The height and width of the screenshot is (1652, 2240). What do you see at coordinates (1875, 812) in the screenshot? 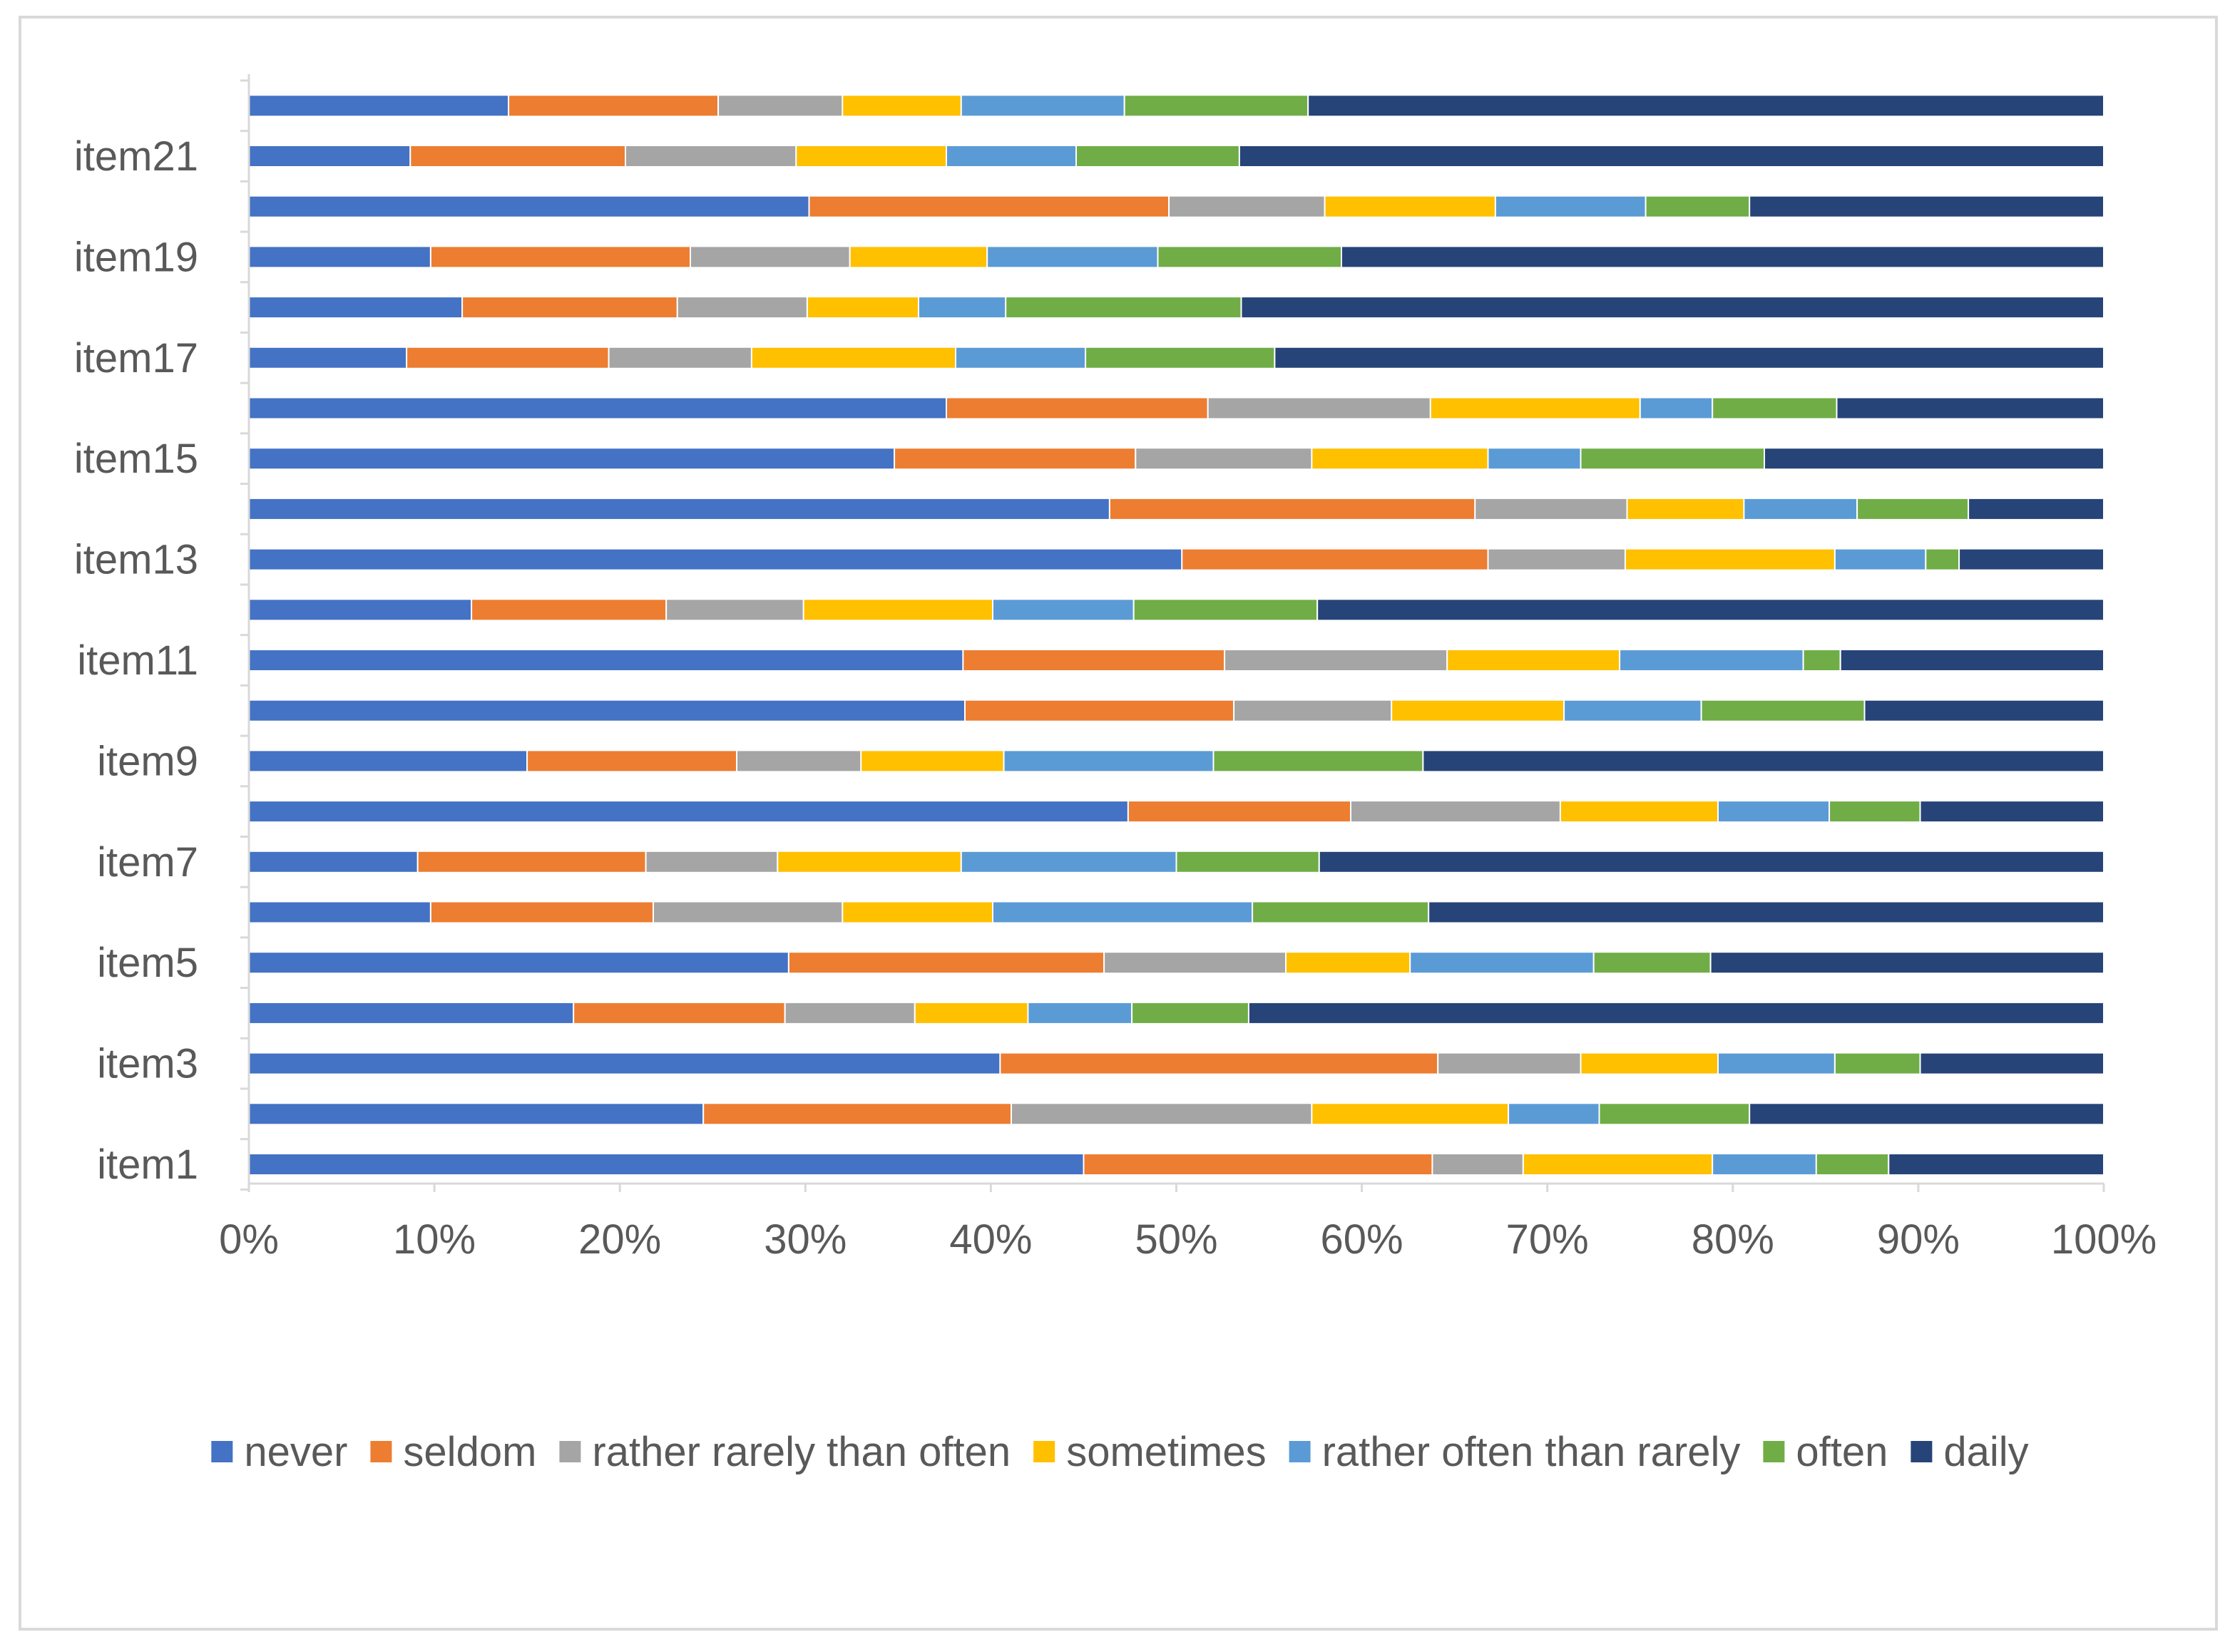
I see `bar-segment-item8-often` at bounding box center [1875, 812].